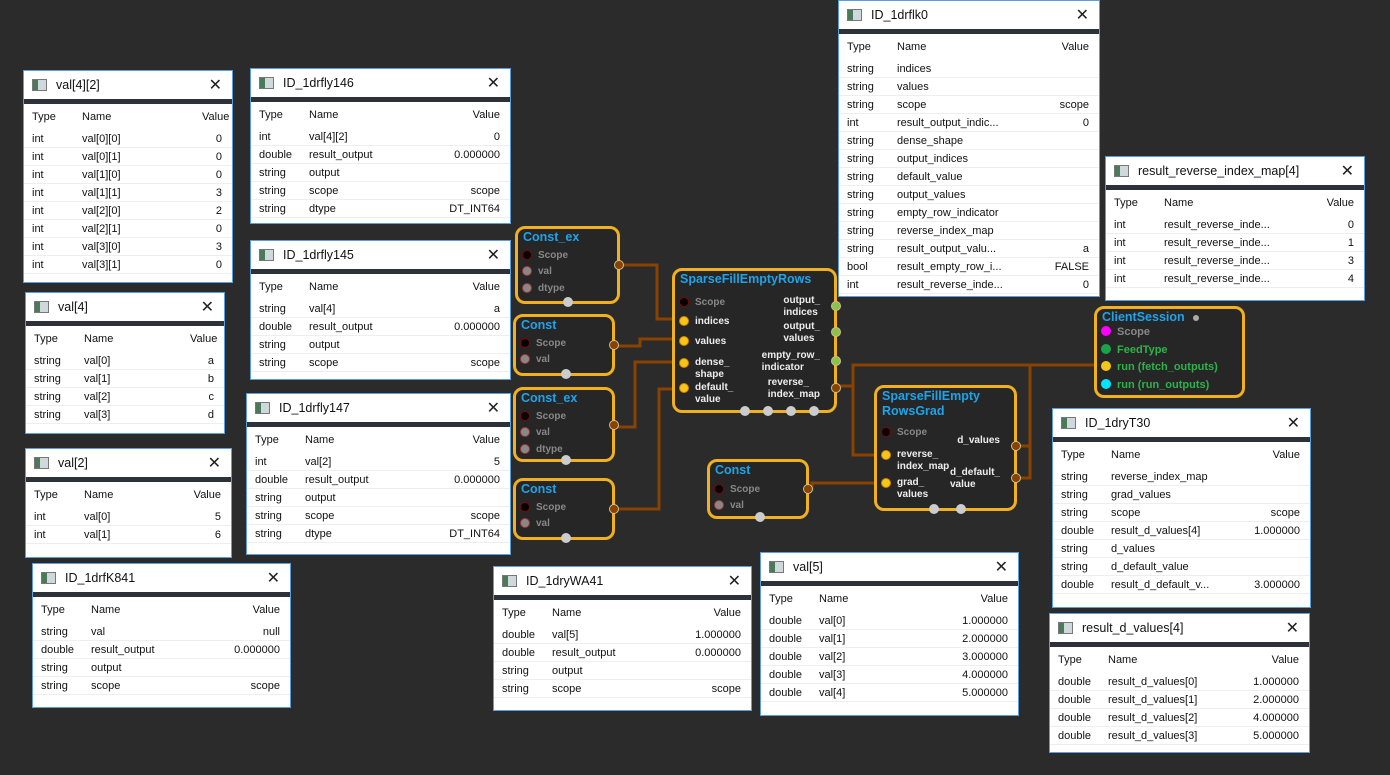 The image size is (1390, 775). Describe the element at coordinates (1181, 477) in the screenshot. I see `table-row: string reverse_index_map` at that location.